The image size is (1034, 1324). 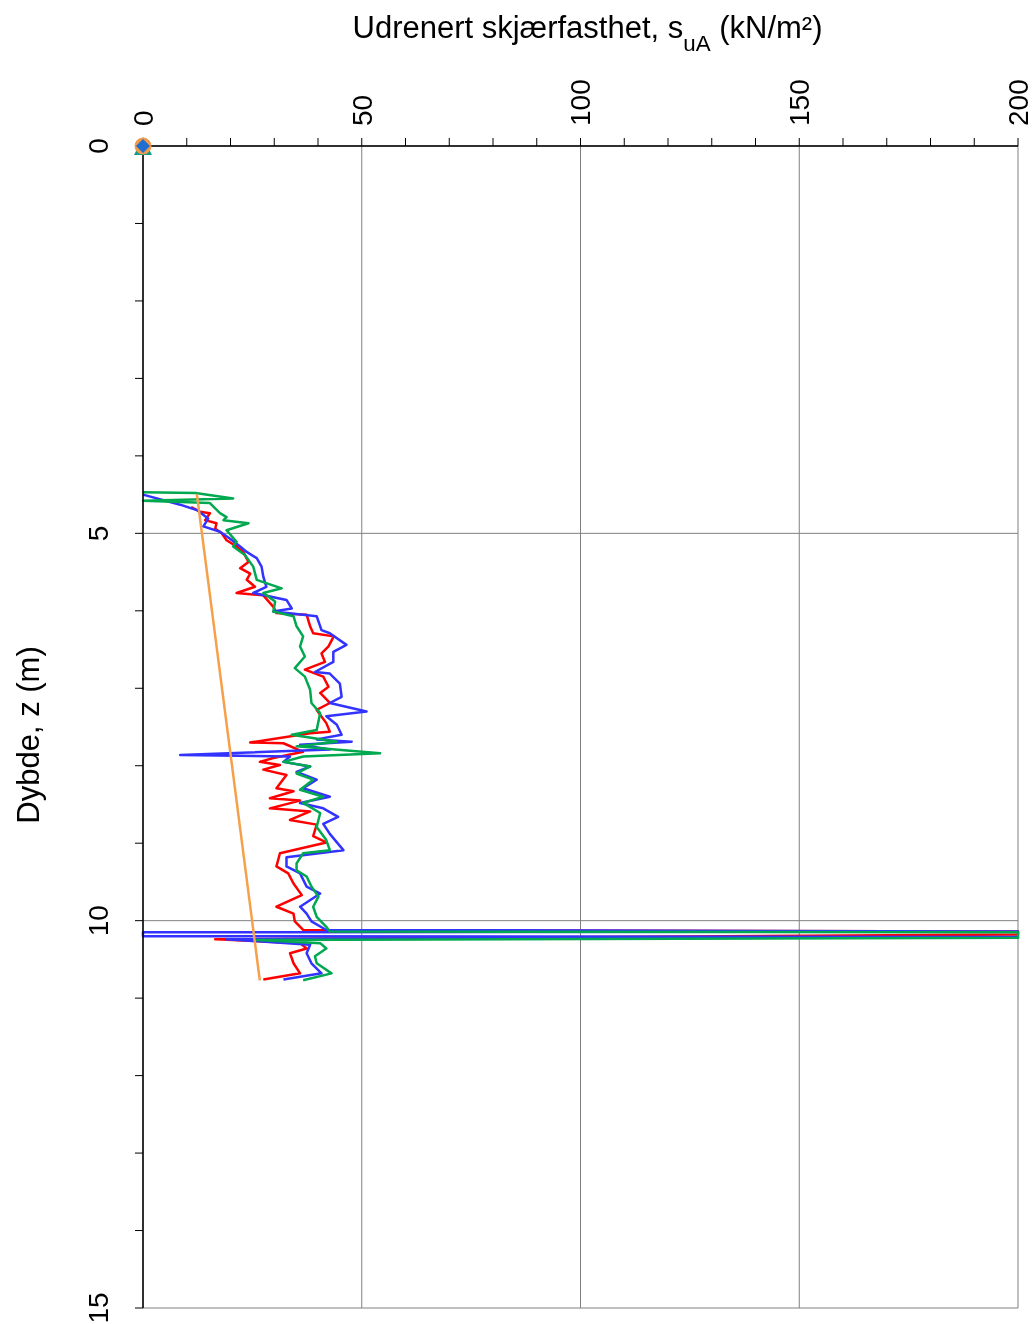 What do you see at coordinates (1018, 102) in the screenshot?
I see `x-tick-label: 200` at bounding box center [1018, 102].